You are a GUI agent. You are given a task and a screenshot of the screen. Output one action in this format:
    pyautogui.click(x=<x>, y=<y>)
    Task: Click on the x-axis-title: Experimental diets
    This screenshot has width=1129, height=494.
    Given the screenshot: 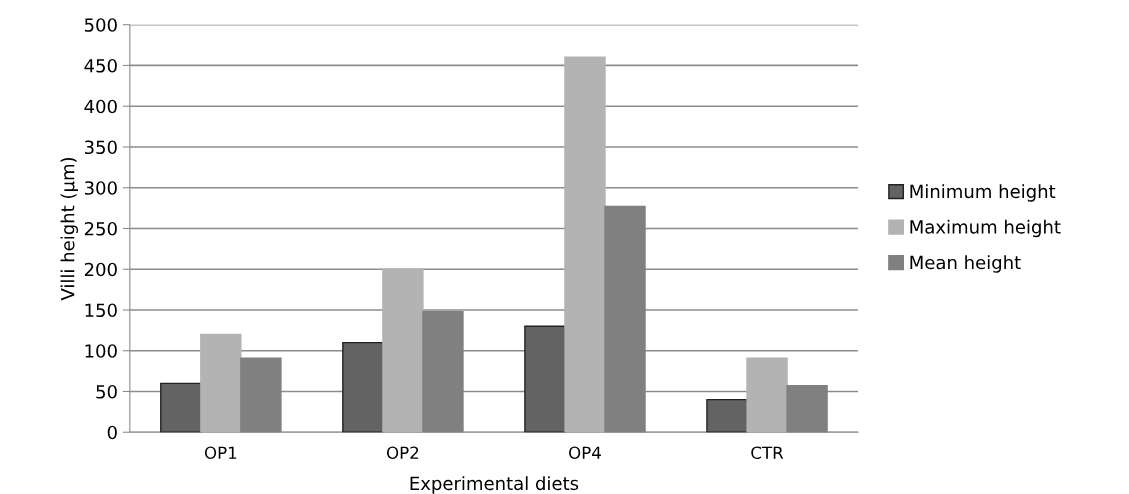 What is the action you would take?
    pyautogui.click(x=494, y=485)
    